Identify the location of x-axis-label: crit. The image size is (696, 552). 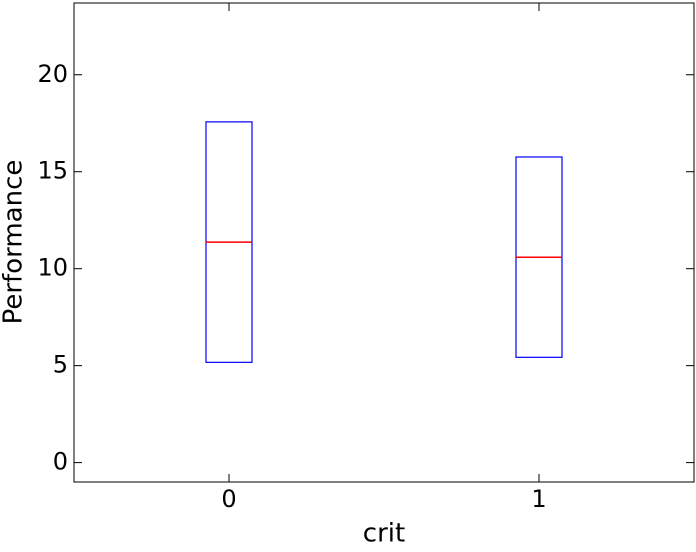
(384, 534).